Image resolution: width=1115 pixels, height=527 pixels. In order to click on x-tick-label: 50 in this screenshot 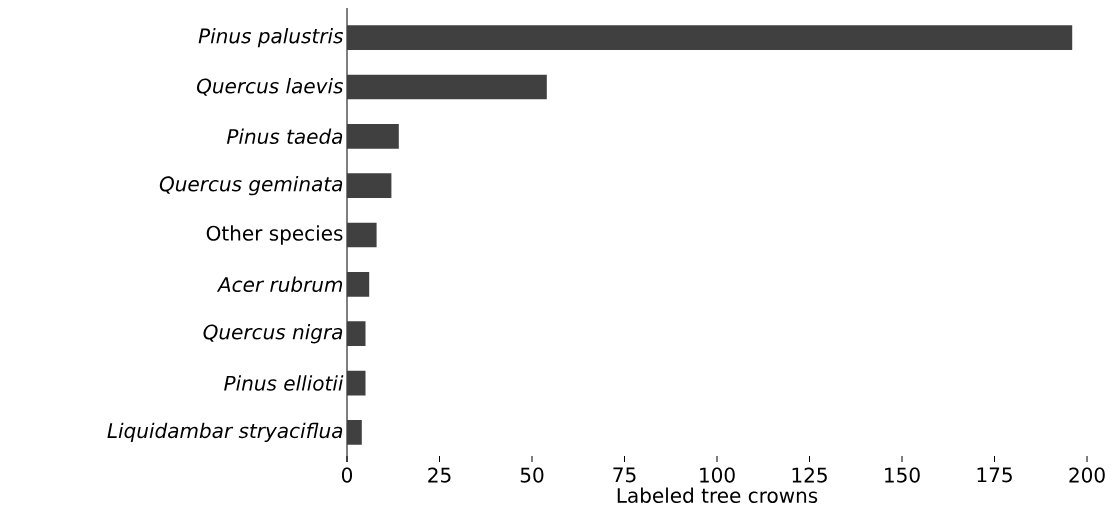, I will do `click(532, 475)`.